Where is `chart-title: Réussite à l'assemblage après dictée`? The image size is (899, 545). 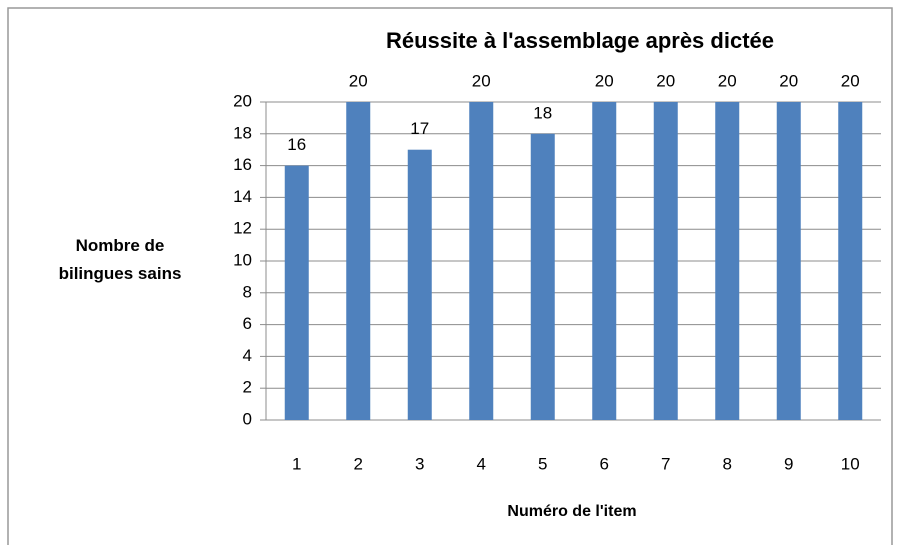
chart-title: Réussite à l'assemblage après dictée is located at coordinates (580, 40).